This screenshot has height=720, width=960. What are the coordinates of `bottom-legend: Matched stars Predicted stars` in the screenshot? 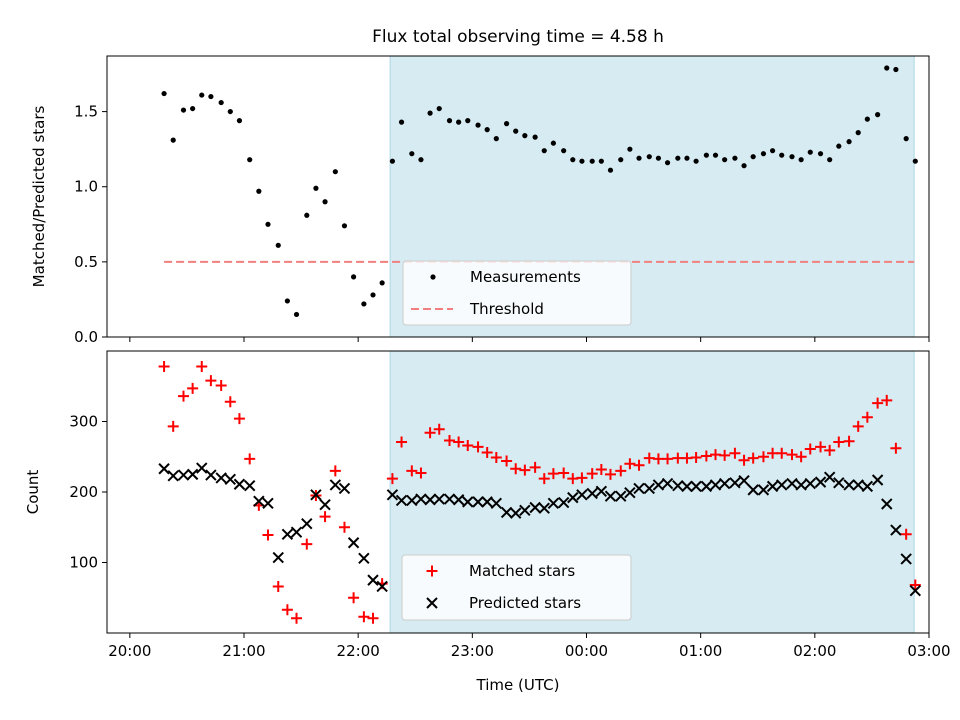 It's located at (516, 587).